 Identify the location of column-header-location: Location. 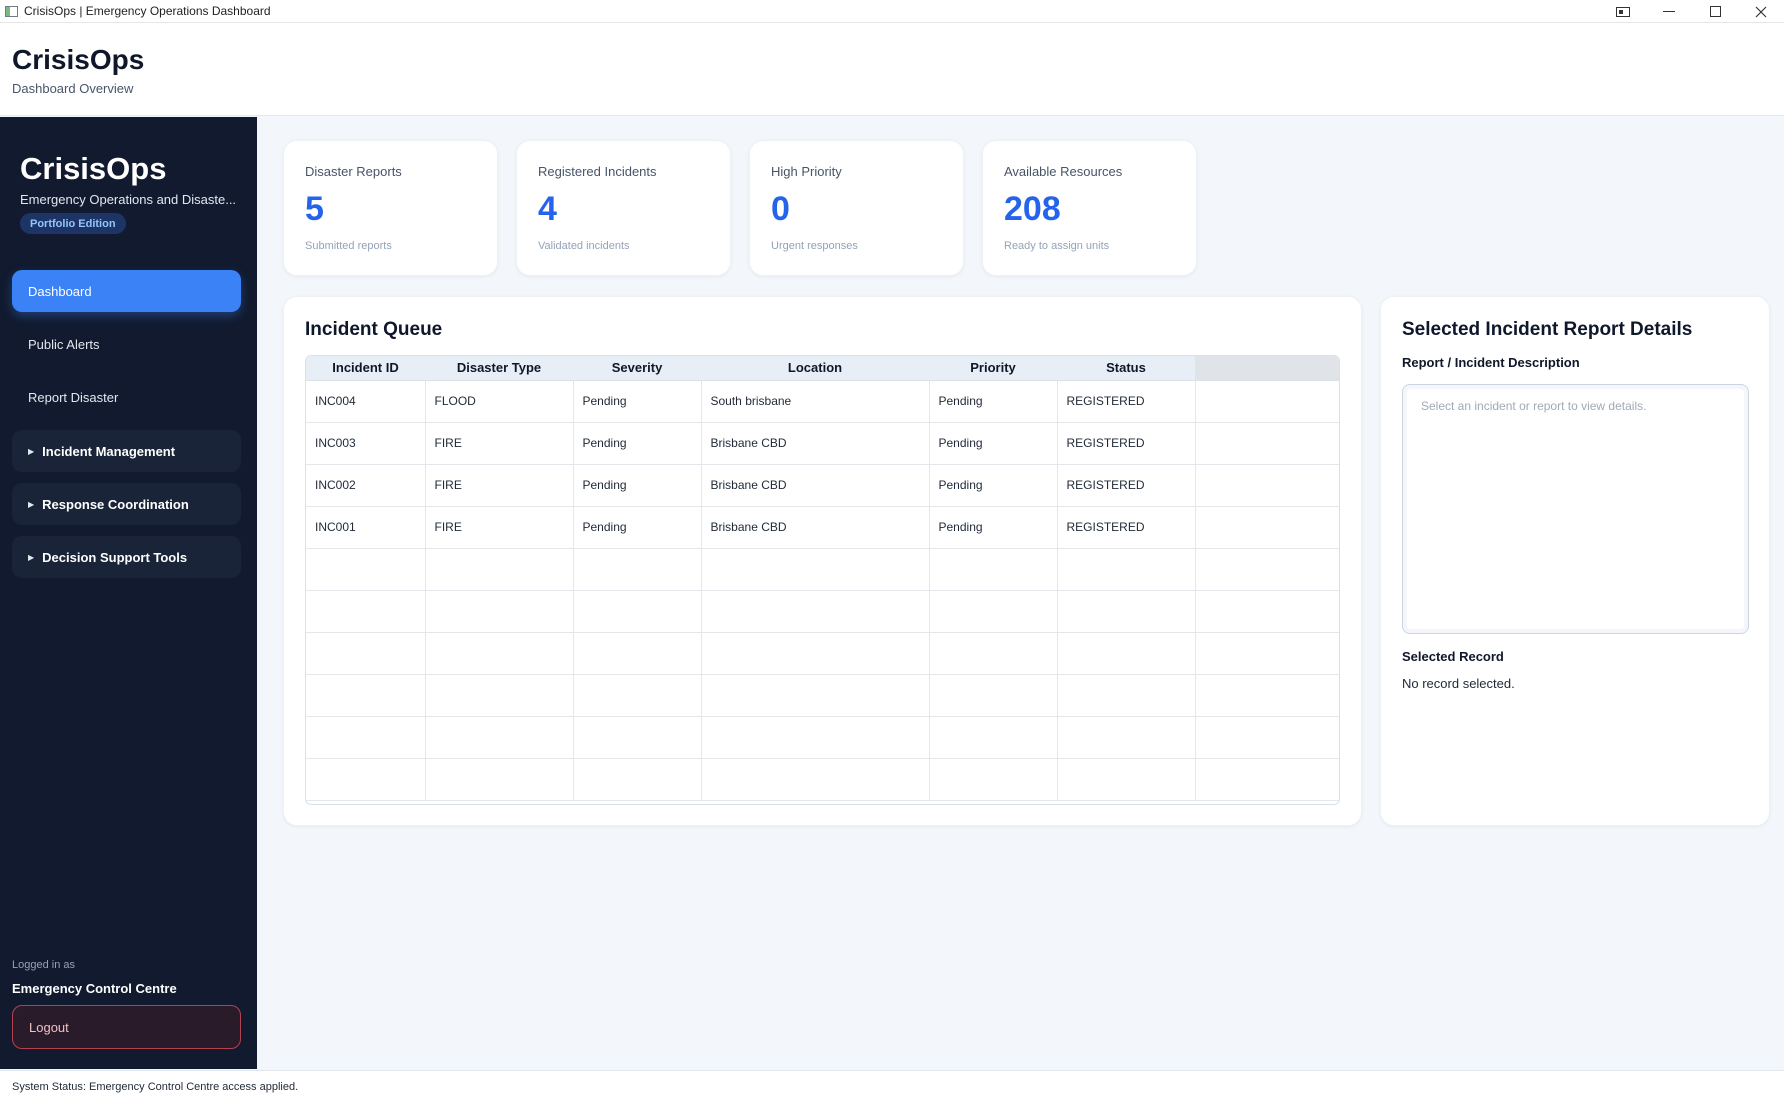
(815, 368).